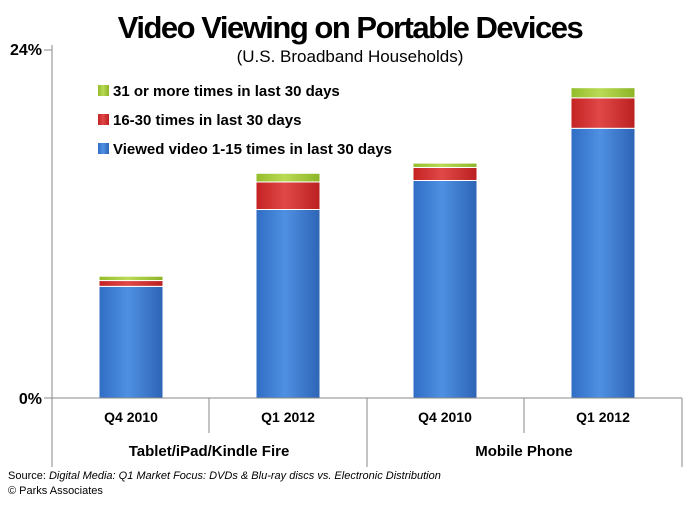 This screenshot has width=700, height=508. I want to click on copyright-note: © Parks Associates, so click(55, 491).